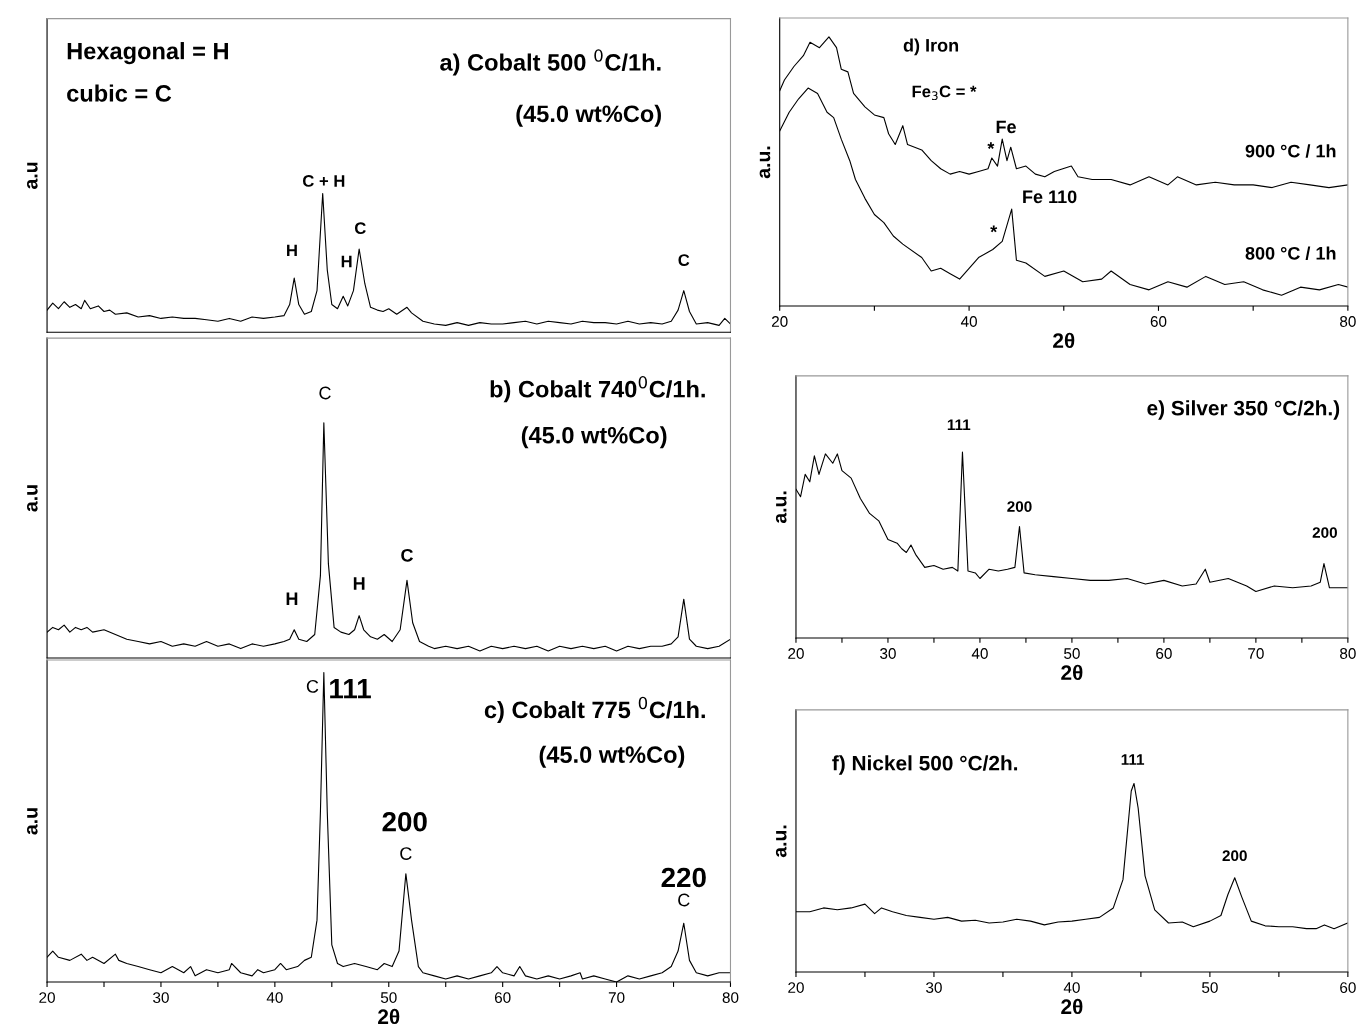 This screenshot has height=1032, width=1356. I want to click on text: cubic = C, so click(119, 93).